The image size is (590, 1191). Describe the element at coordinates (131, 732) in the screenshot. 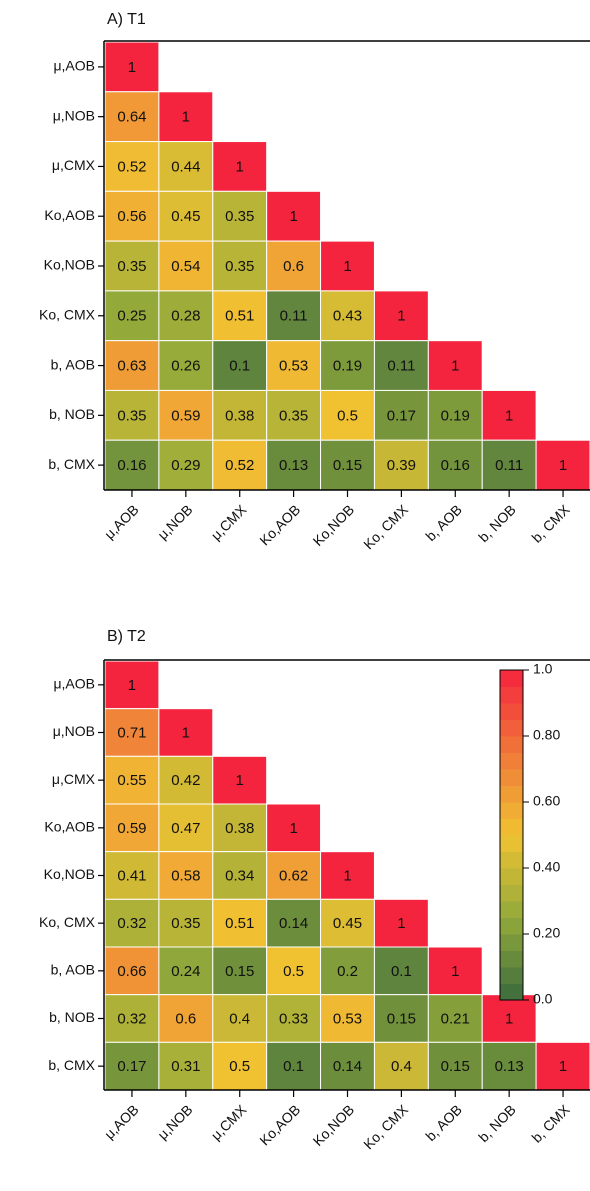

I see `cell-label: 0.71` at that location.